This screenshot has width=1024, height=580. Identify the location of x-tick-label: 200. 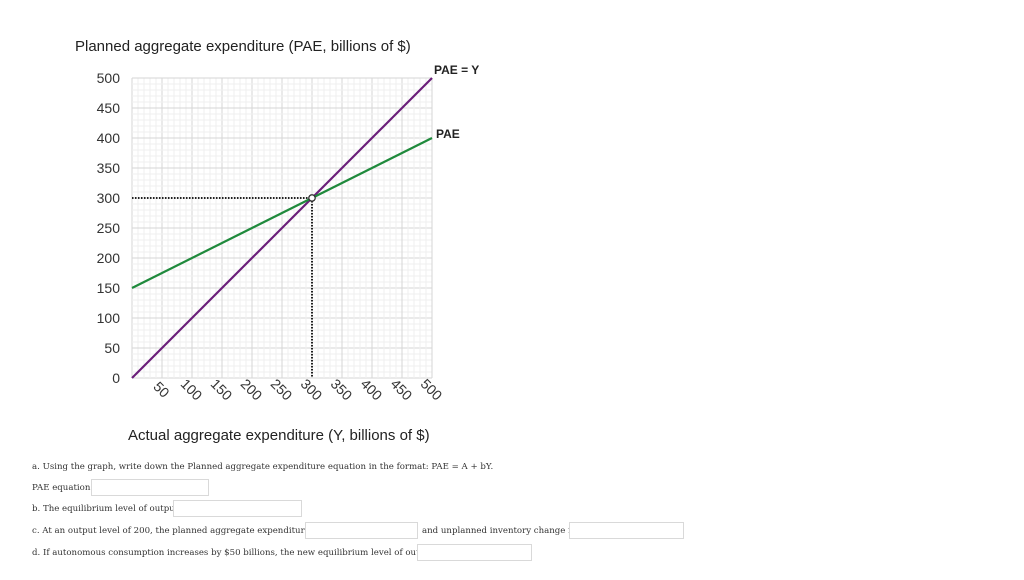
(252, 390).